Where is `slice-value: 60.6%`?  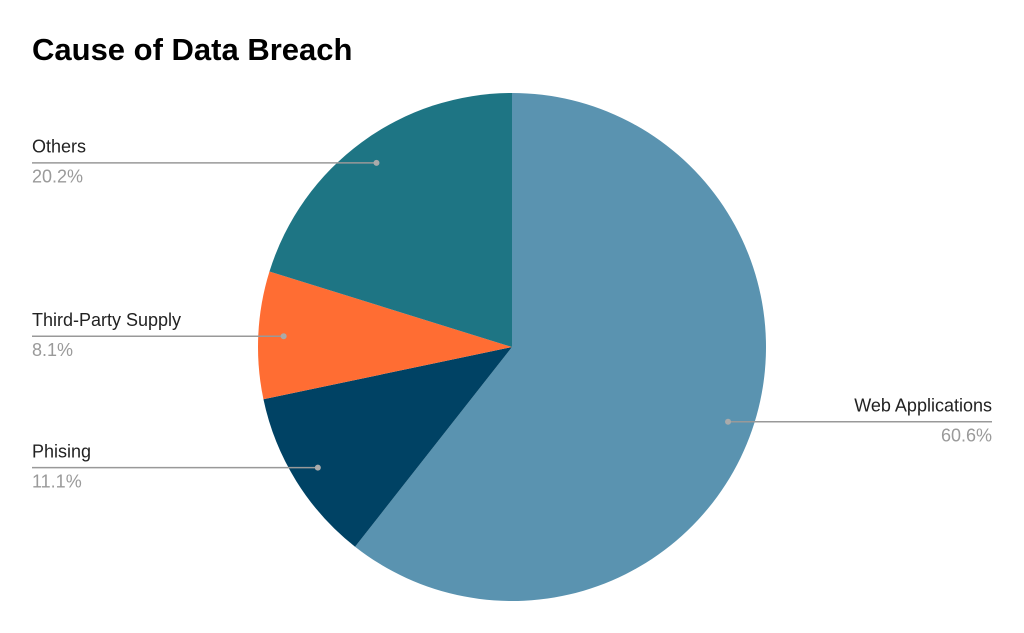
slice-value: 60.6% is located at coordinates (966, 435).